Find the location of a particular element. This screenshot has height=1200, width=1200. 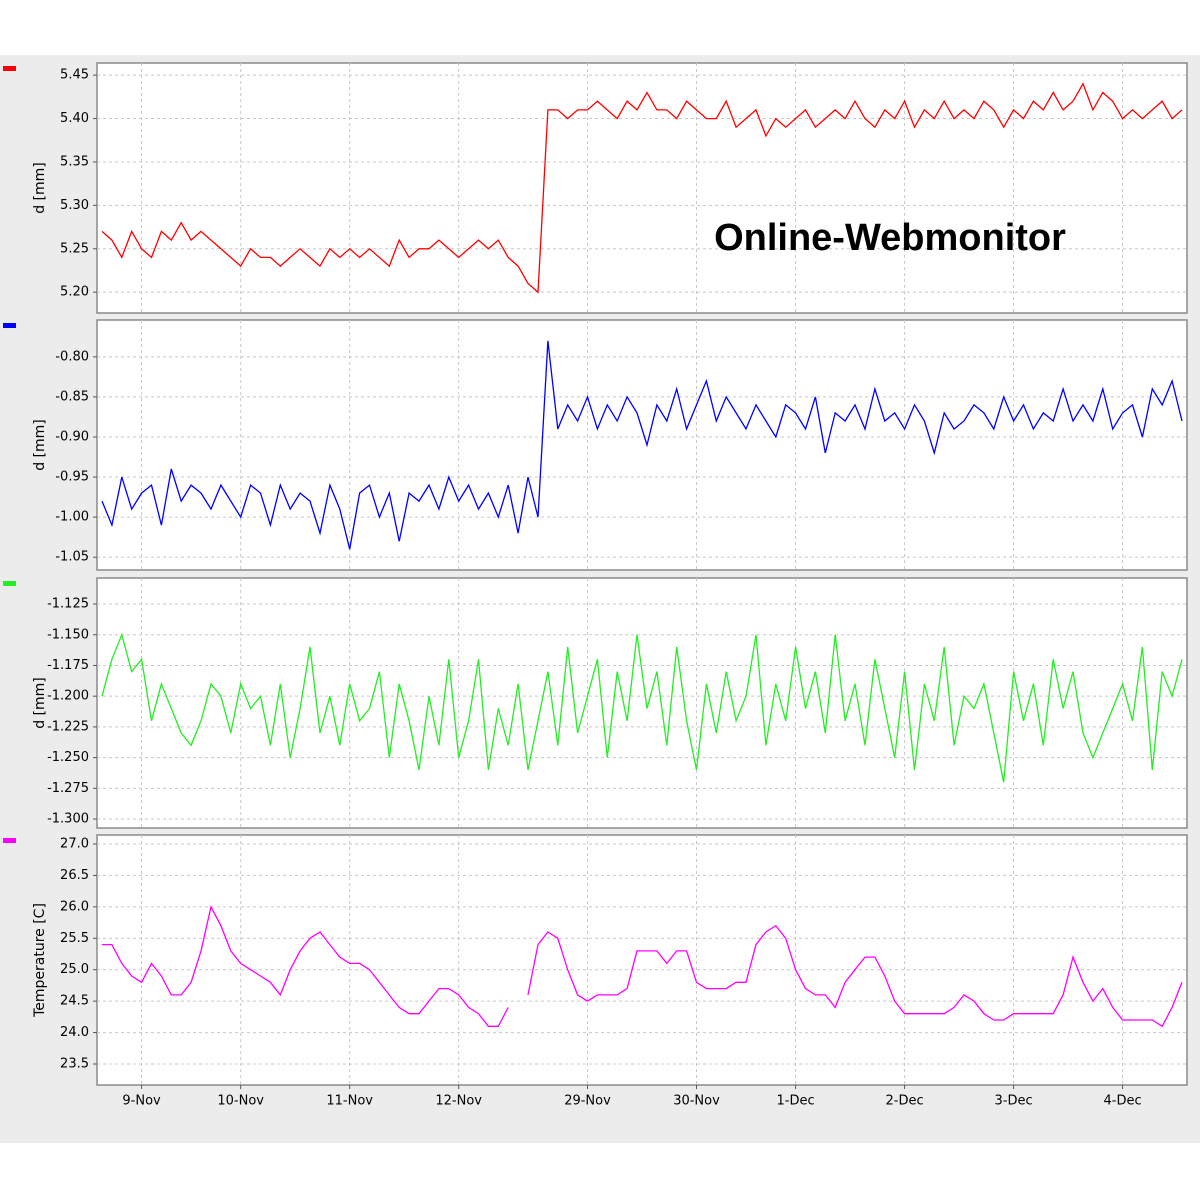

y-tick-label: 5.45 is located at coordinates (74, 75).